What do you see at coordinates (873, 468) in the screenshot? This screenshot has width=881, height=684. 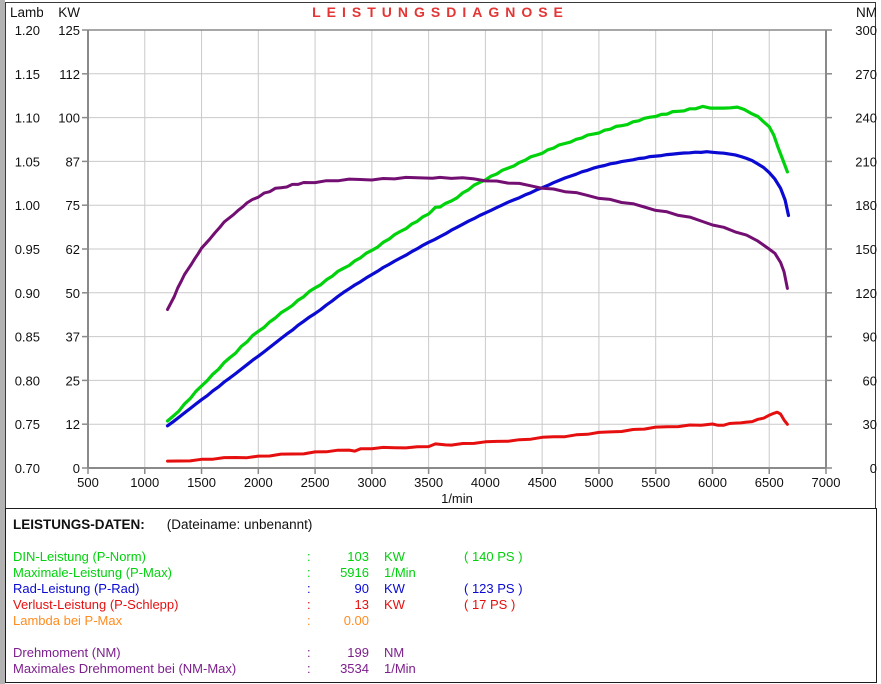 I see `nm-tick-label: 0` at bounding box center [873, 468].